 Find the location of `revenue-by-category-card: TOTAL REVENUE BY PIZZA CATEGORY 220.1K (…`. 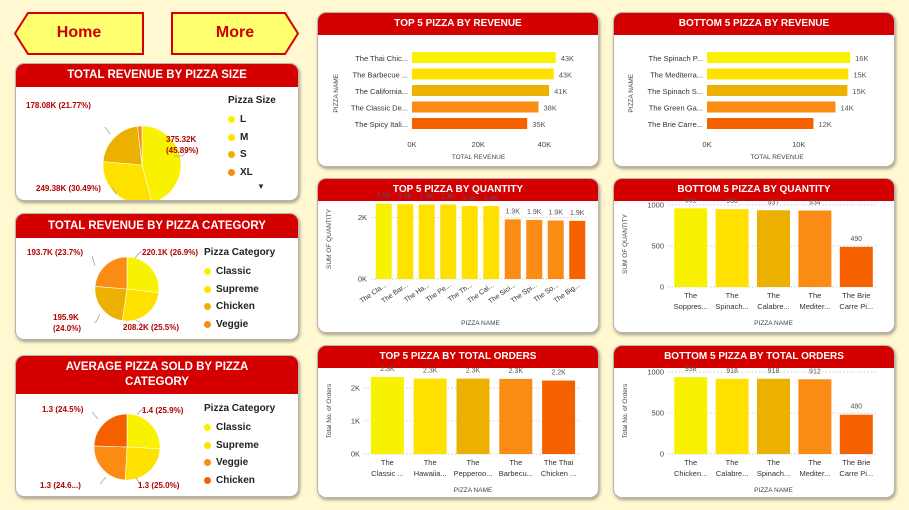

revenue-by-category-card: TOTAL REVENUE BY PIZZA CATEGORY 220.1K (… is located at coordinates (157, 276).